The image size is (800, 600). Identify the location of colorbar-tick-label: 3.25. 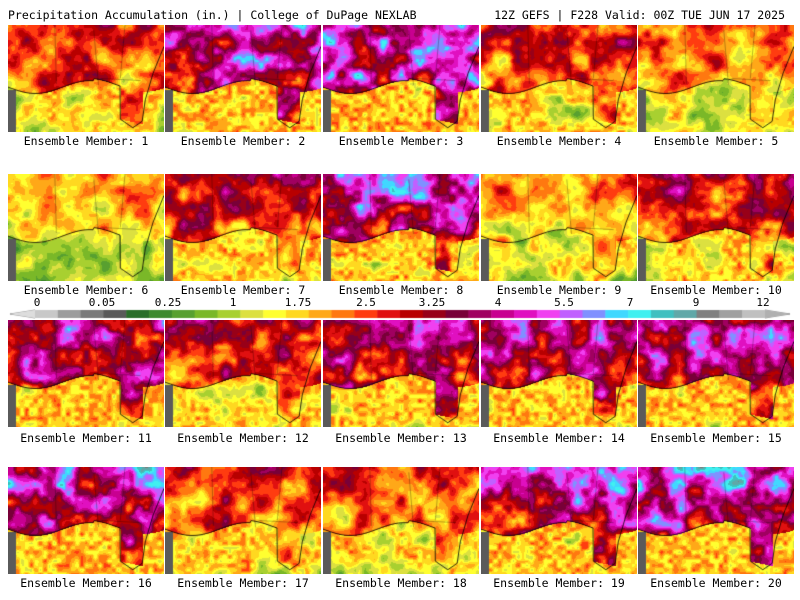
(432, 302).